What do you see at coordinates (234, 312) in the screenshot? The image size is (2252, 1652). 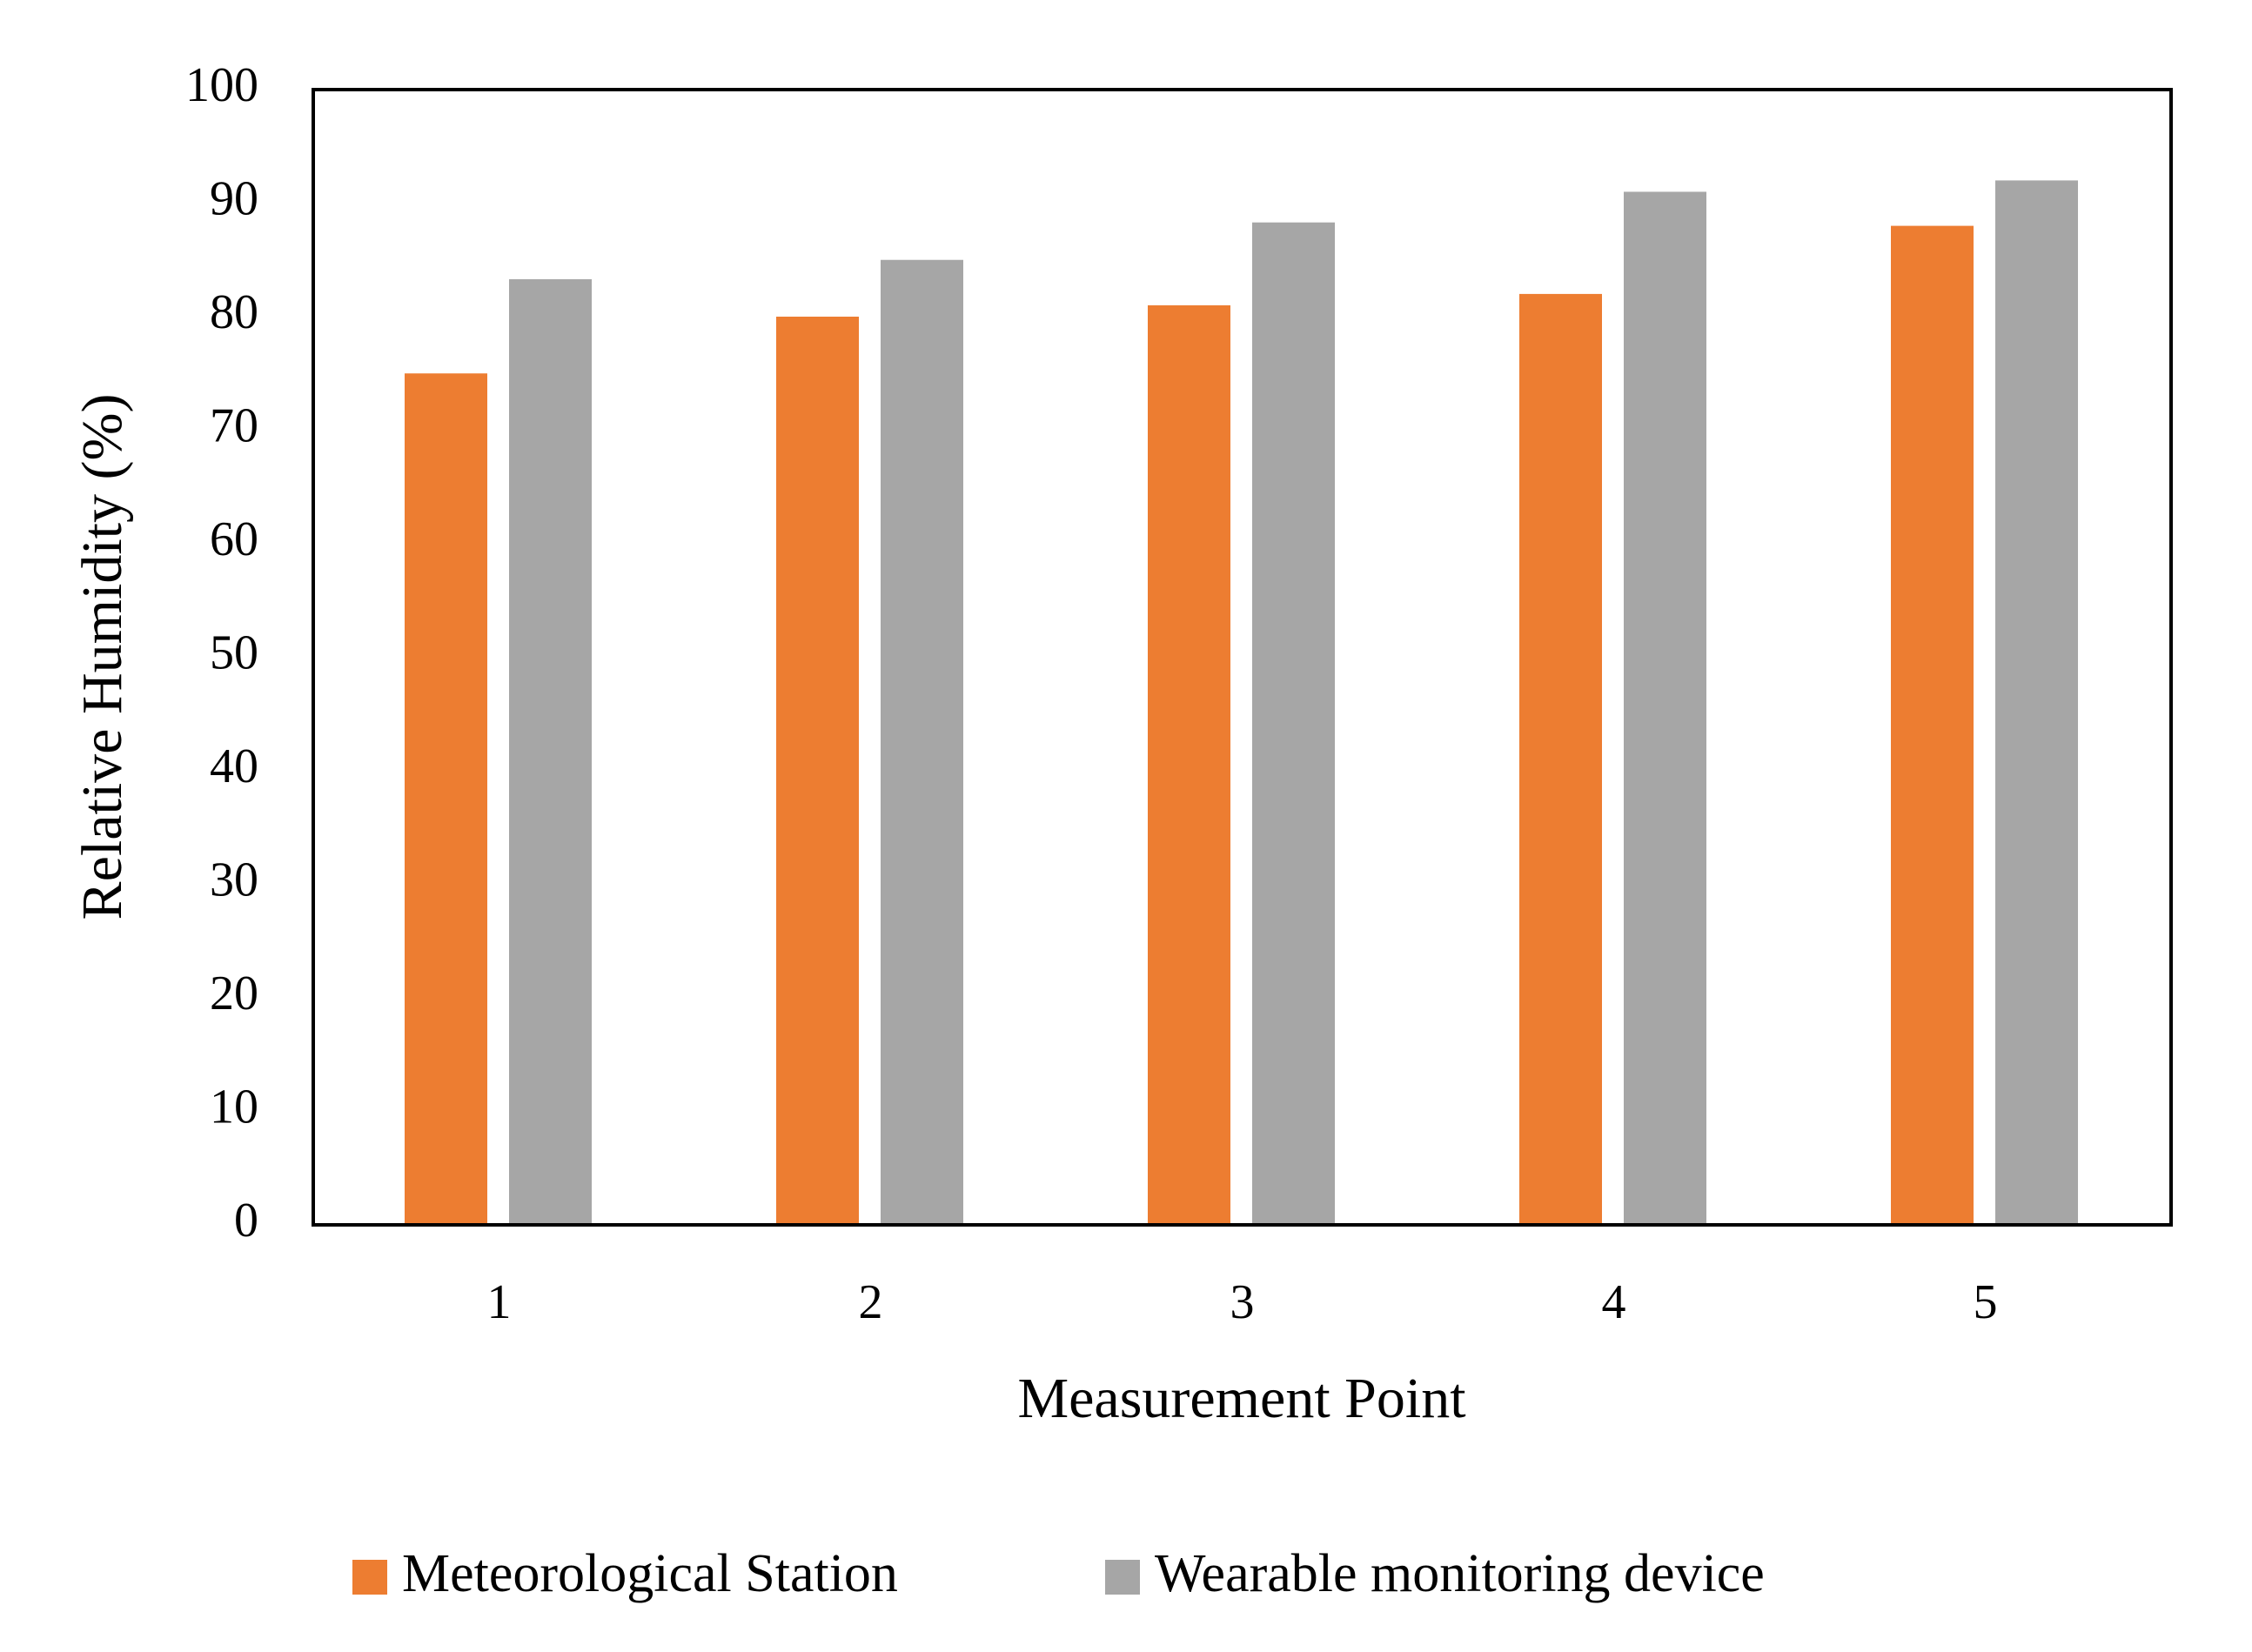 I see `y-tick-label: 80` at bounding box center [234, 312].